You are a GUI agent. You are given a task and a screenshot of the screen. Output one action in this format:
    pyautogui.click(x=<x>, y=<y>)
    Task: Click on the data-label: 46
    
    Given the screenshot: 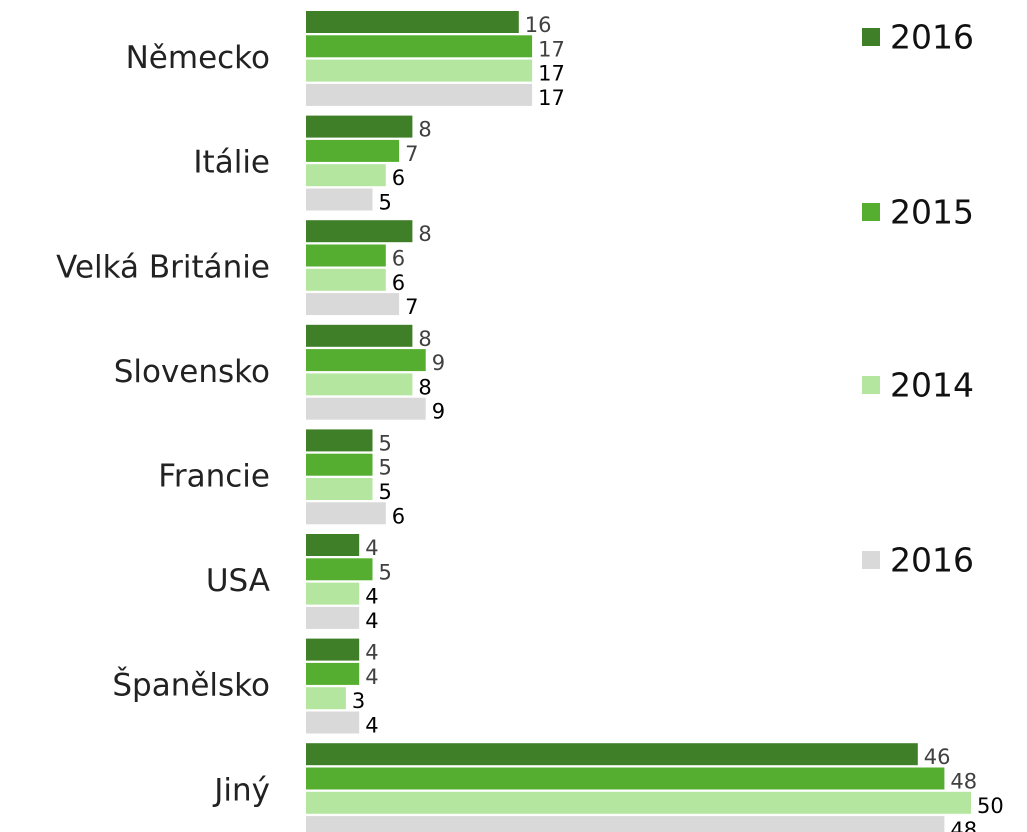 What is the action you would take?
    pyautogui.click(x=937, y=757)
    